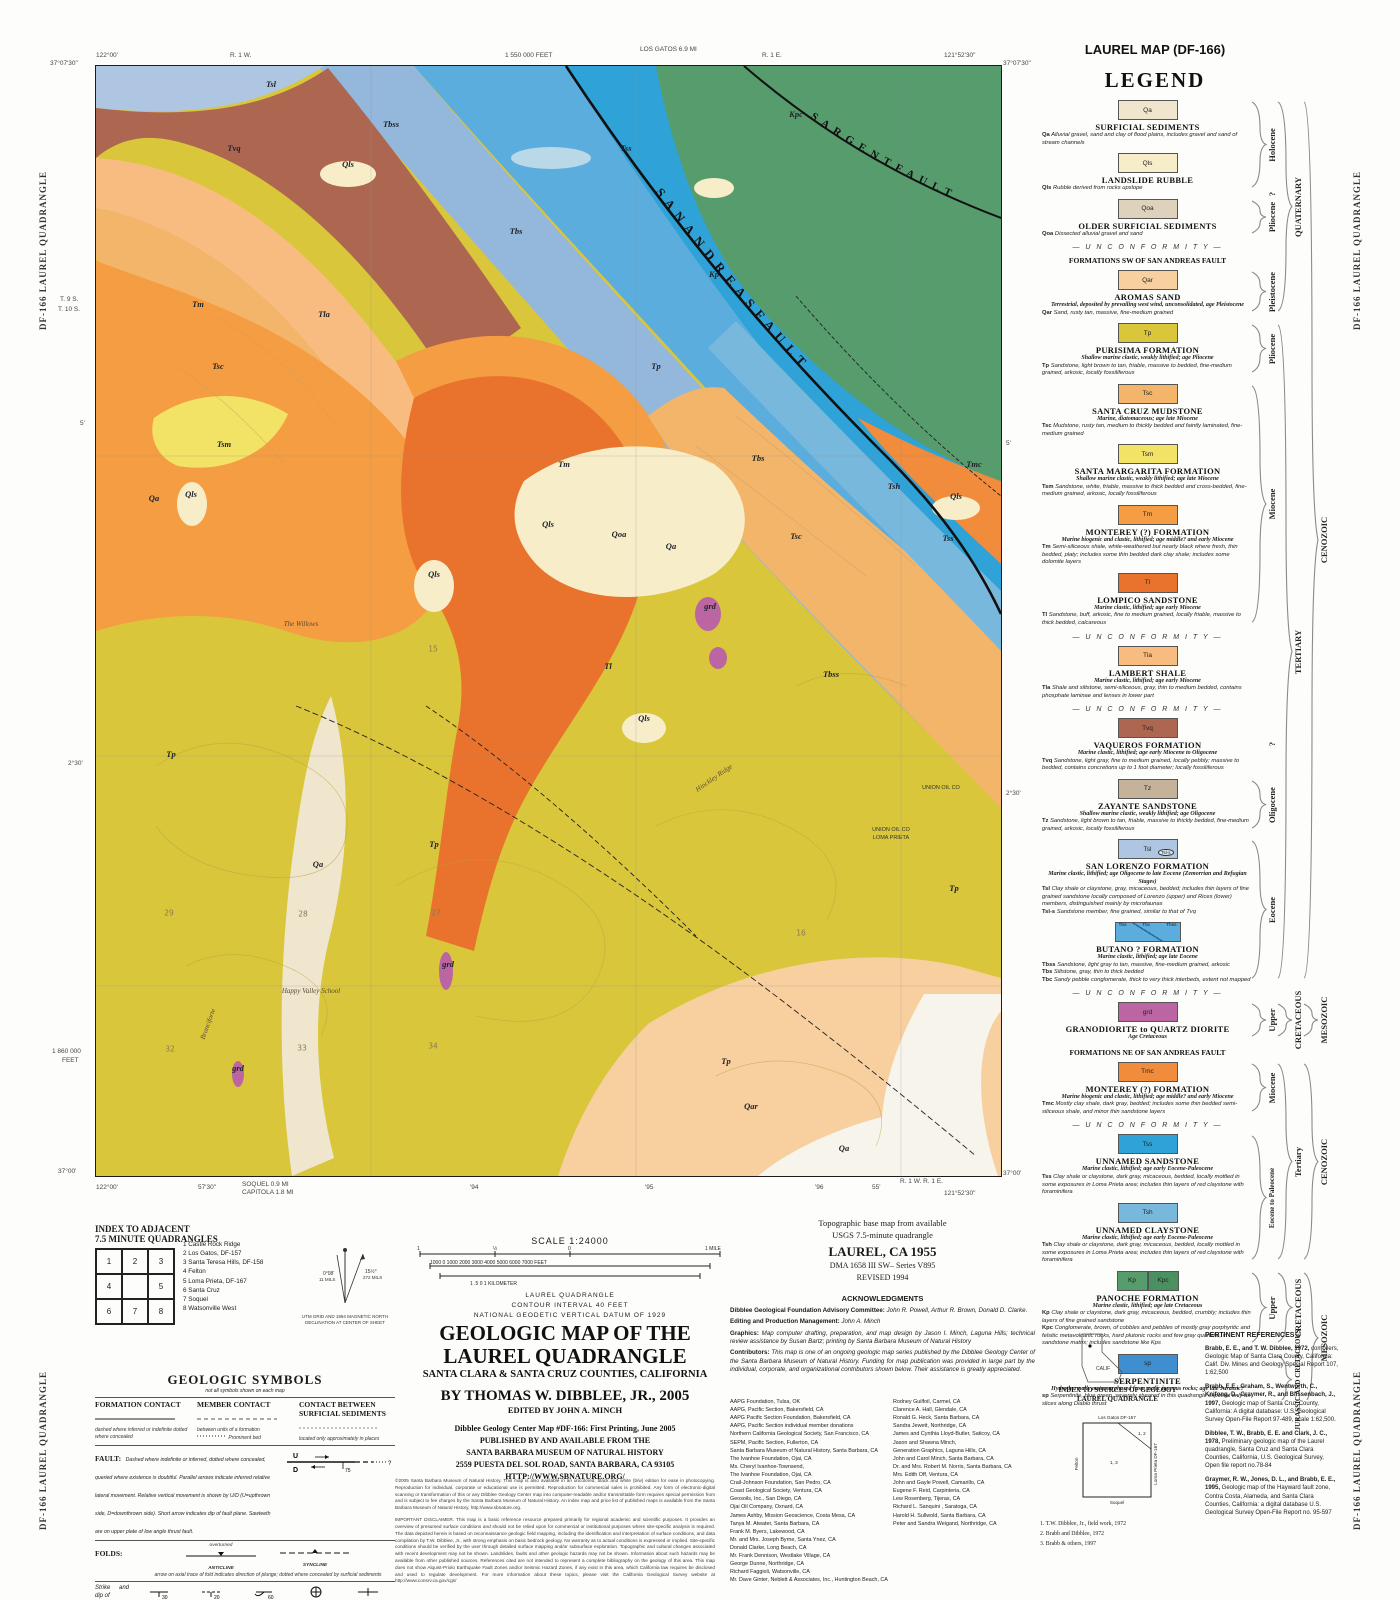  What do you see at coordinates (1155, 80) in the screenshot?
I see `legend-heading: LEGEND` at bounding box center [1155, 80].